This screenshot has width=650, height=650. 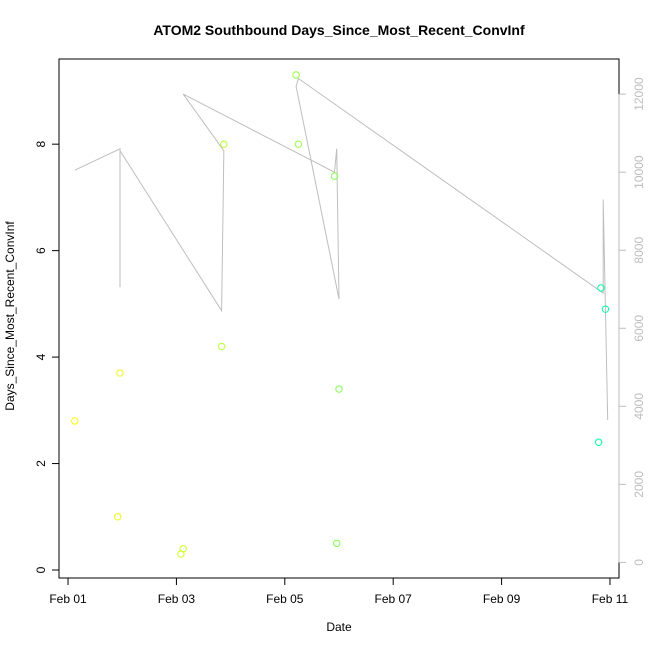 What do you see at coordinates (639, 328) in the screenshot?
I see `right-y-tick-label: 6000` at bounding box center [639, 328].